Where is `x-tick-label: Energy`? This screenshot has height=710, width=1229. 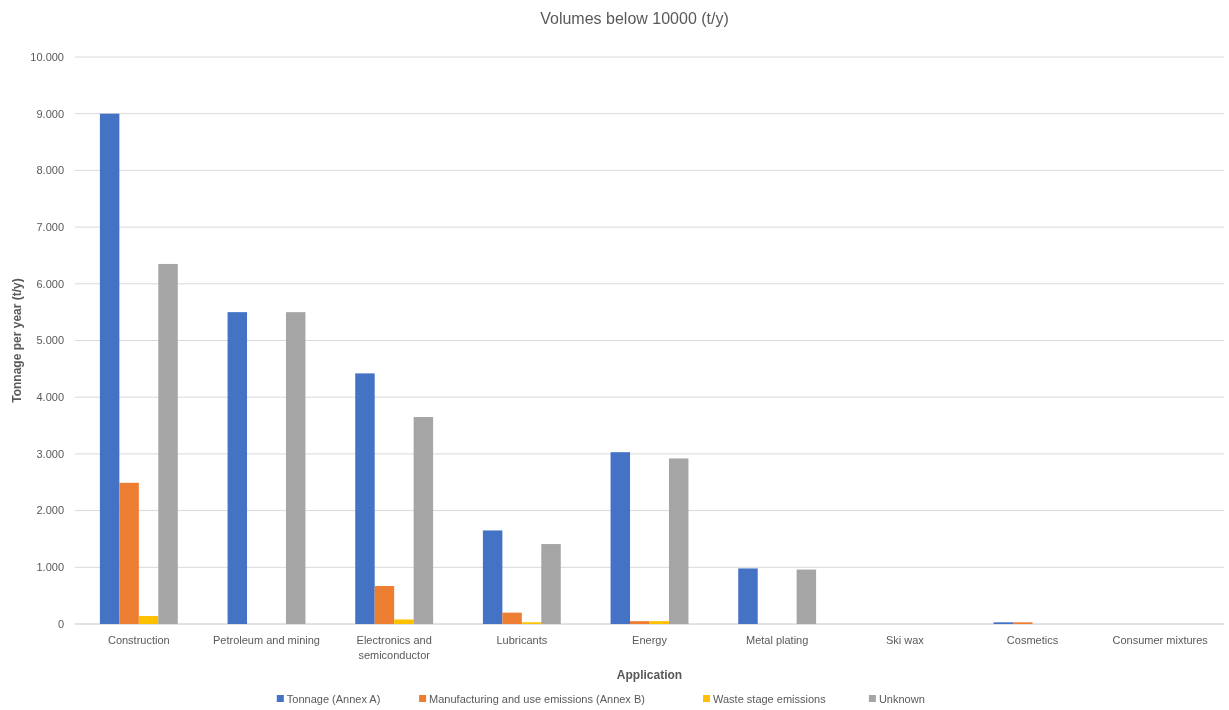
x-tick-label: Energy is located at coordinates (650, 640).